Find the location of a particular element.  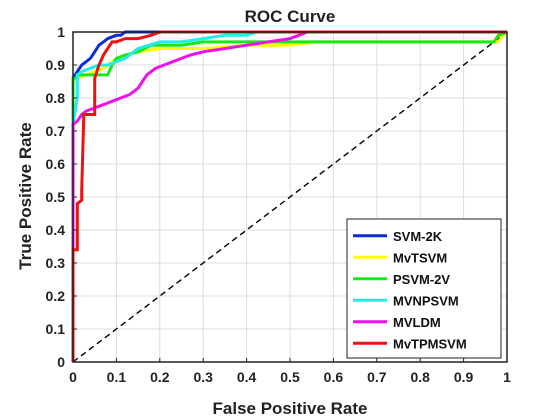

x-tick-label: 0.7 is located at coordinates (377, 377).